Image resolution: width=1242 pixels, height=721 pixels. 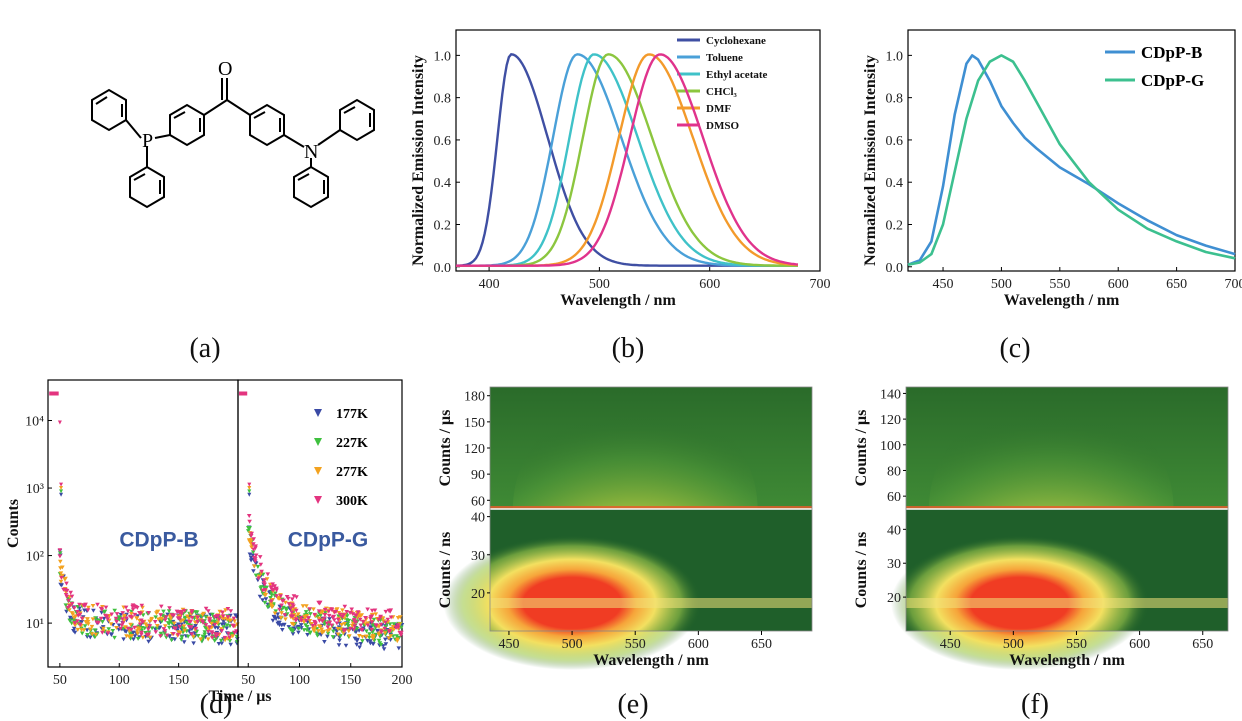 What do you see at coordinates (820, 284) in the screenshot?
I see `x-tick-label: 700` at bounding box center [820, 284].